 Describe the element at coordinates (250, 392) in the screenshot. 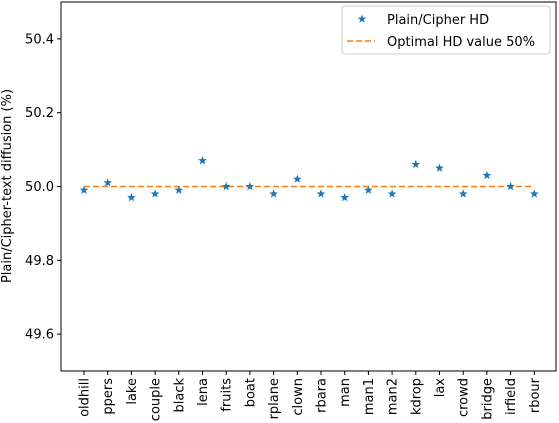

I see `x-tick-label: boat` at that location.